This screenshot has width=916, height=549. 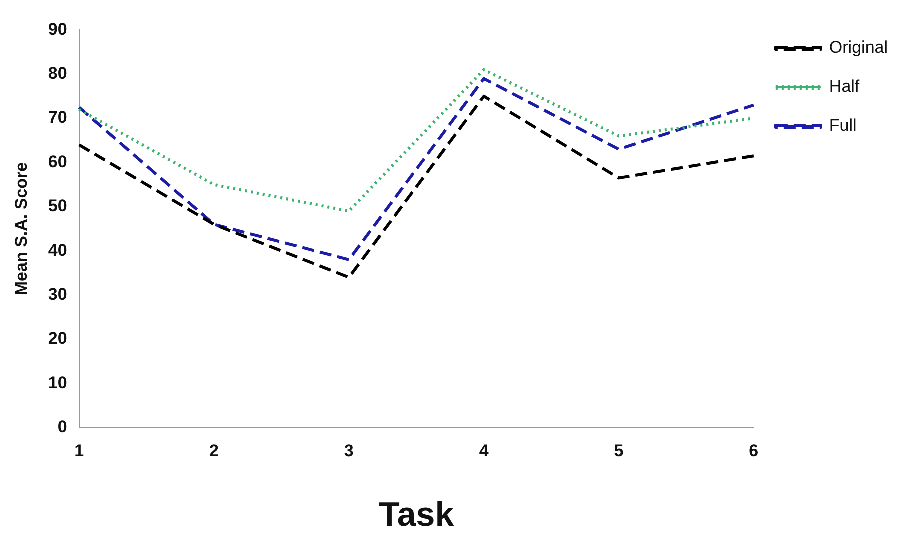 What do you see at coordinates (58, 382) in the screenshot?
I see `y-tick-label: 10` at bounding box center [58, 382].